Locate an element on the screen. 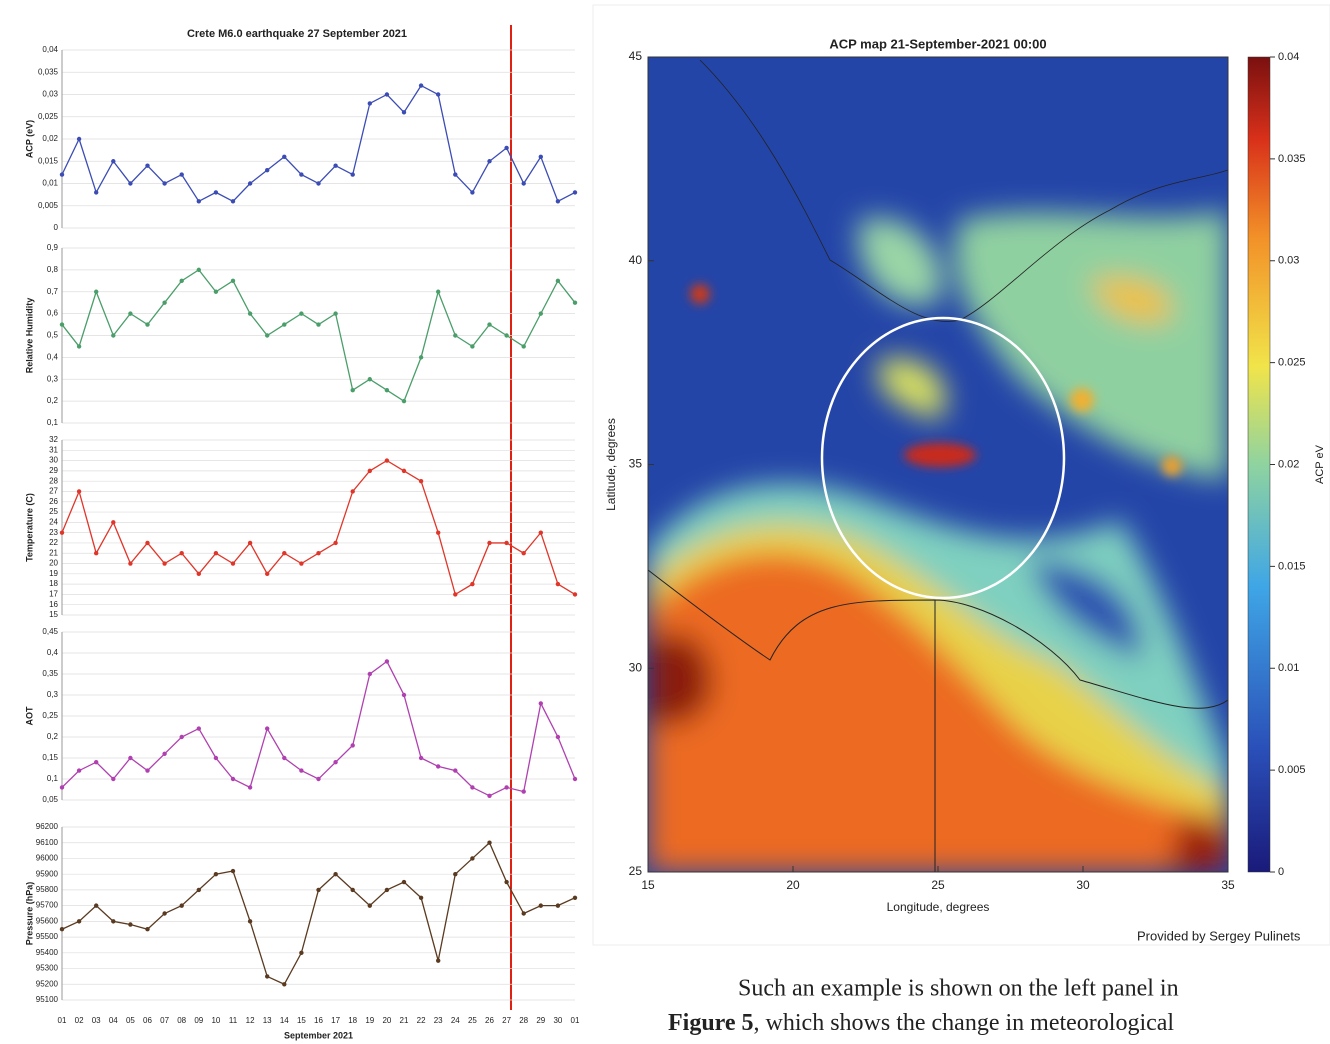  y-tick-label: 0,1 is located at coordinates (53, 778).